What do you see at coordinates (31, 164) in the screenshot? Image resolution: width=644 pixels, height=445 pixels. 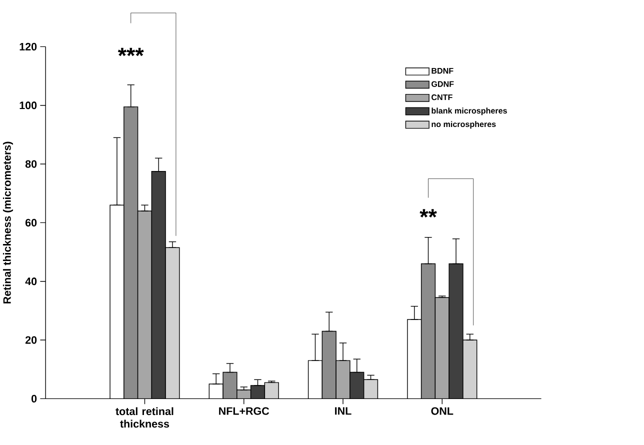 I see `y-tick-label: 80` at bounding box center [31, 164].